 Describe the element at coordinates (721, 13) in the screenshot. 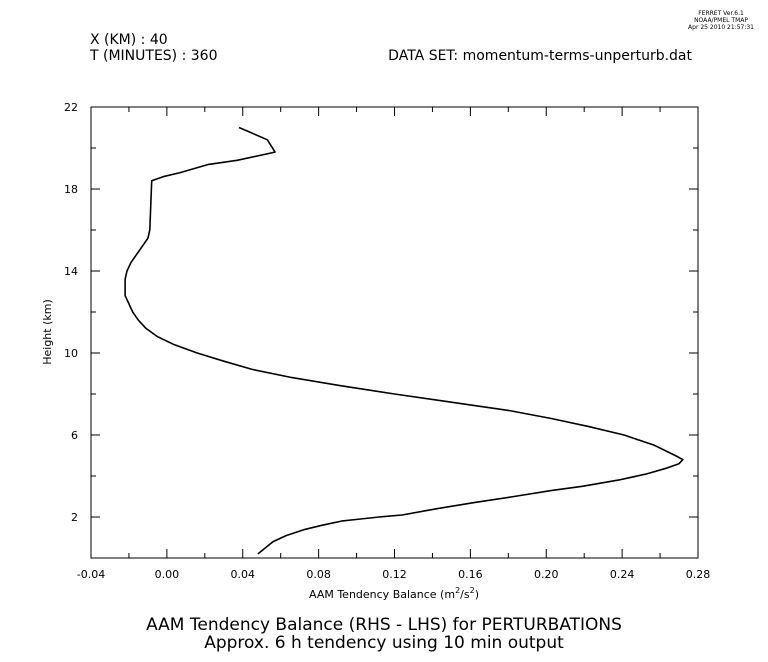

I see `stamp-line-1: FERRET Ver.6.1` at that location.